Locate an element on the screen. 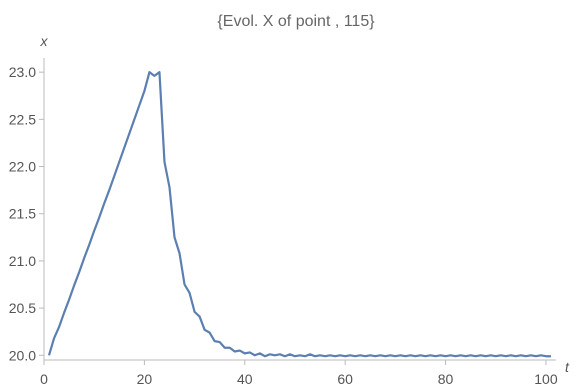 This screenshot has width=583, height=387. y-axis-label: x is located at coordinates (44, 41).